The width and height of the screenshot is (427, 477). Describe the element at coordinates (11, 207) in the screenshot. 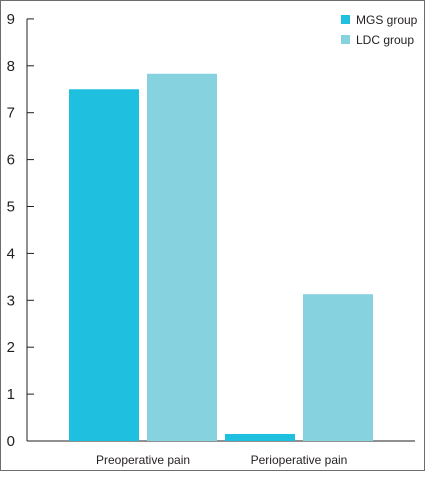

I see `y-tick-label: 5` at that location.